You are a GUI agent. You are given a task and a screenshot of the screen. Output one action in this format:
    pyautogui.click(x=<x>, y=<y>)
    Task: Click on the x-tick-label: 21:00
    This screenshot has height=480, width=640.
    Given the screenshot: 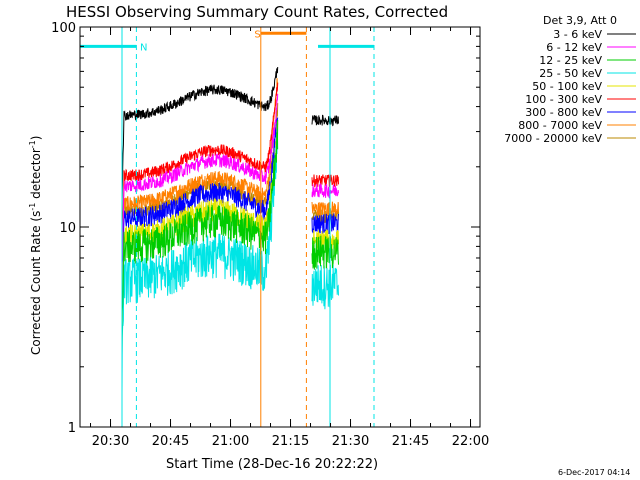 What is the action you would take?
    pyautogui.click(x=230, y=441)
    